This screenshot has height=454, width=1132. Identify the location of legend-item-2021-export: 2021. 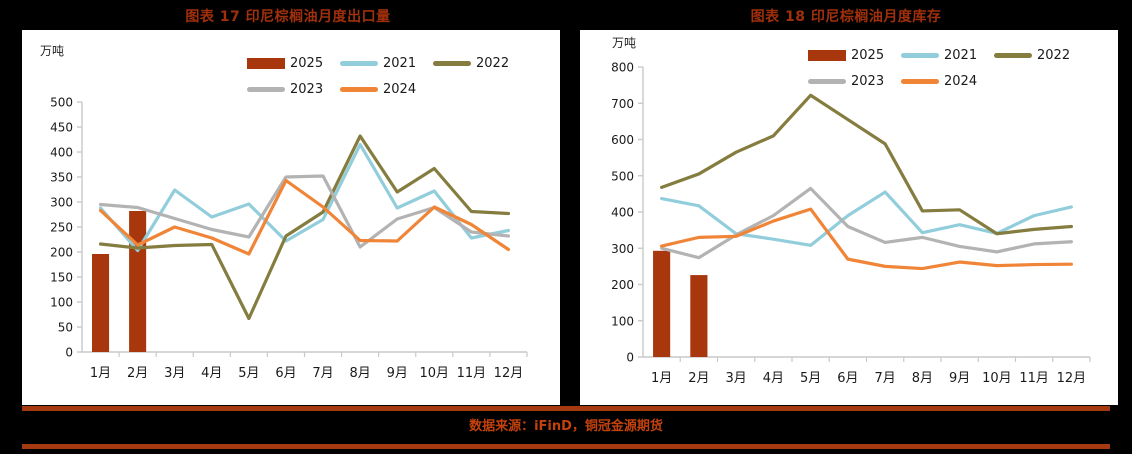
(386, 63).